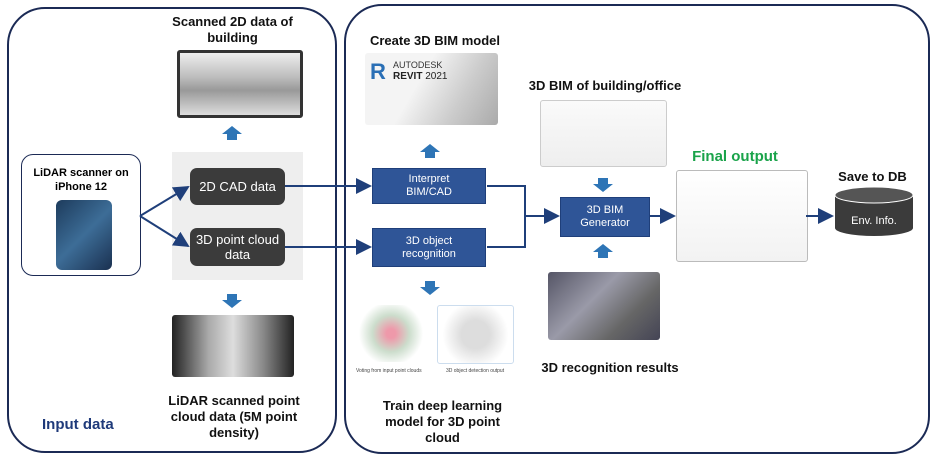 The width and height of the screenshot is (934, 460). Describe the element at coordinates (603, 133) in the screenshot. I see `bim-building-image` at that location.